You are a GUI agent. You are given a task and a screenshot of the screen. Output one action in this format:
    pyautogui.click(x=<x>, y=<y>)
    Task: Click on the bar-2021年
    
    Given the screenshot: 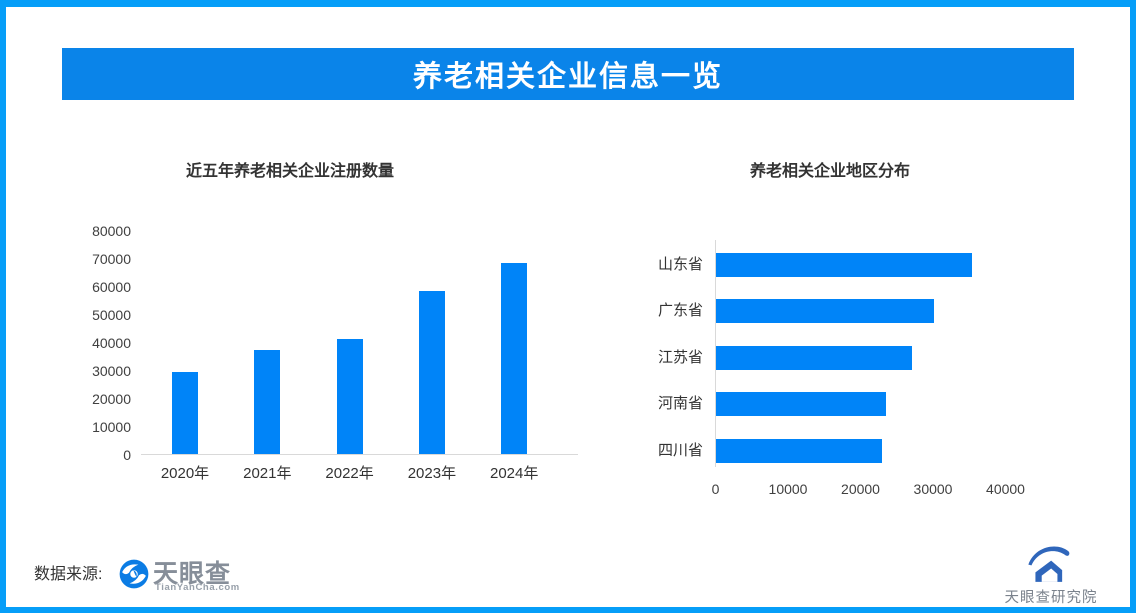 What is the action you would take?
    pyautogui.click(x=267, y=402)
    